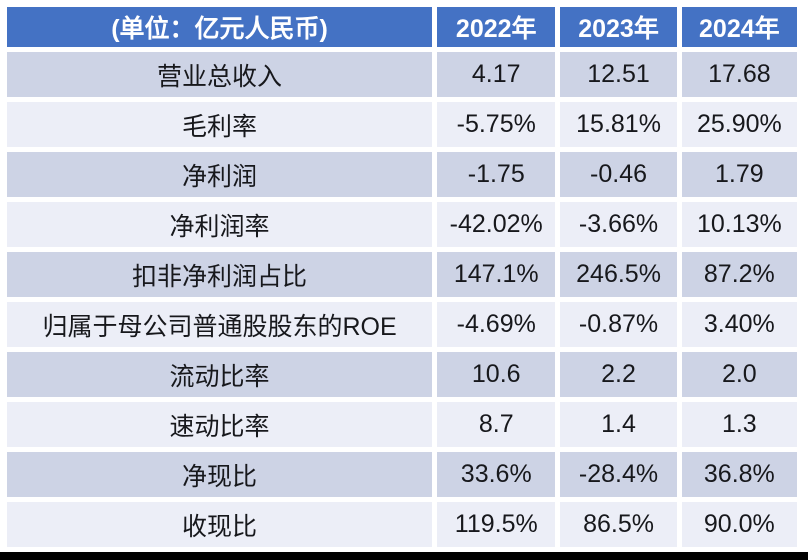  I want to click on year-header-2023: 2023年, so click(618, 27).